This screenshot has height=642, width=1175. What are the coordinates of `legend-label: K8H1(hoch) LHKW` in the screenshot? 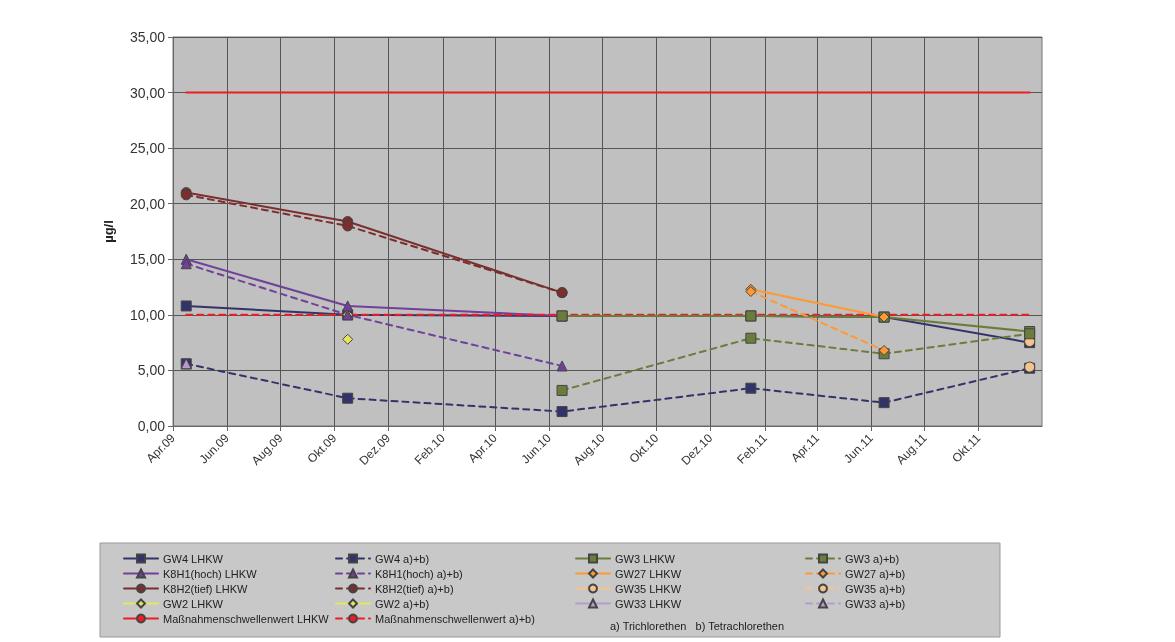 It's located at (210, 573).